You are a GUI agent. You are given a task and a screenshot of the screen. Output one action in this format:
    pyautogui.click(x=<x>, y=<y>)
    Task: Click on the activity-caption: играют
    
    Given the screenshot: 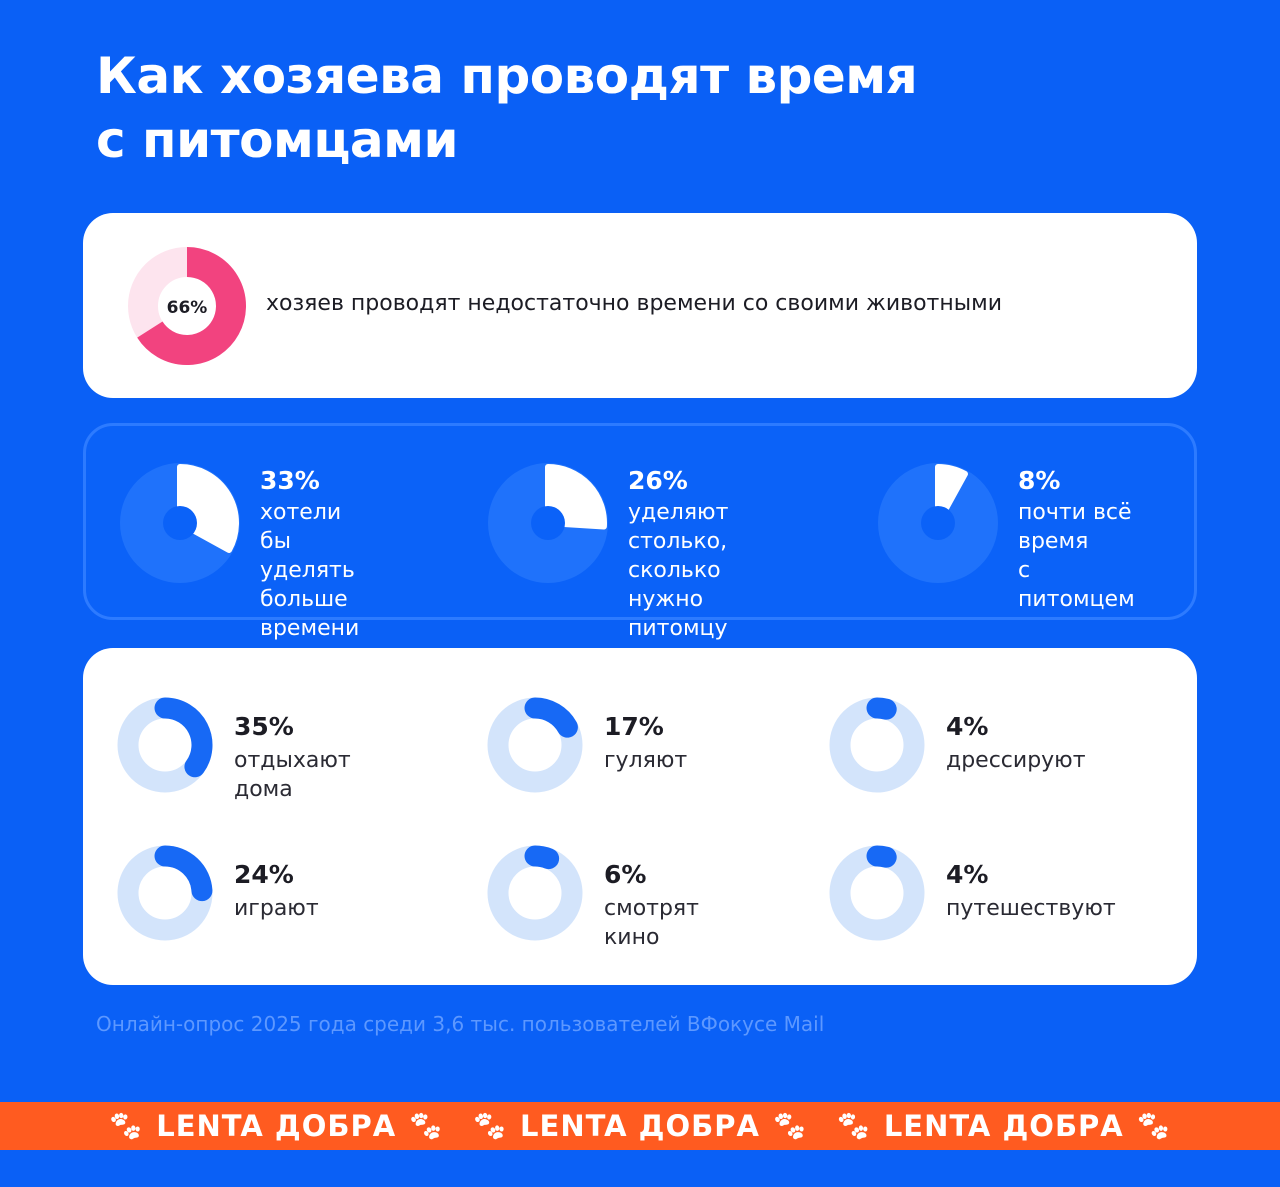 What is the action you would take?
    pyautogui.click(x=276, y=908)
    